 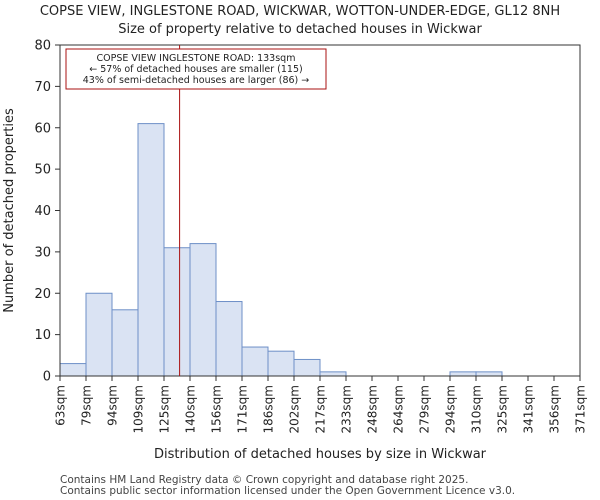 I want to click on bar-156sqm, so click(x=229, y=339).